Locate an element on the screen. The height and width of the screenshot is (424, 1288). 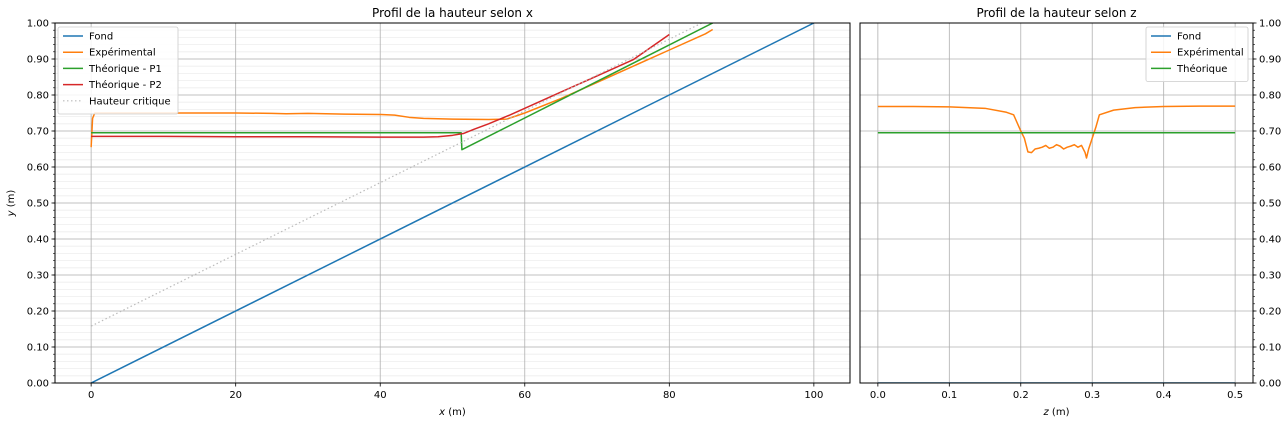
legend-entry: Théorique is located at coordinates (1201, 69).